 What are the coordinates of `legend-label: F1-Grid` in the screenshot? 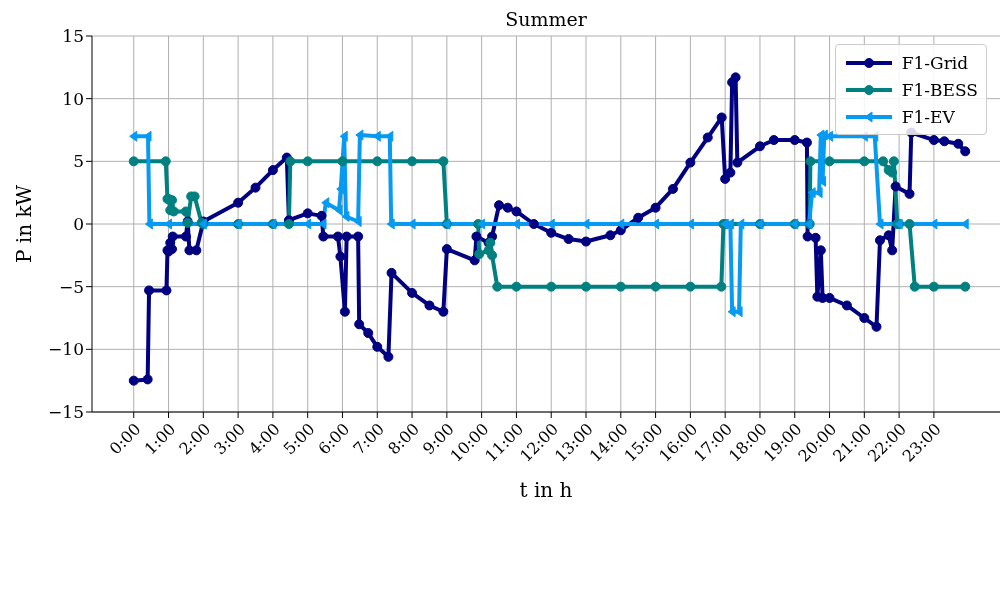 It's located at (935, 62).